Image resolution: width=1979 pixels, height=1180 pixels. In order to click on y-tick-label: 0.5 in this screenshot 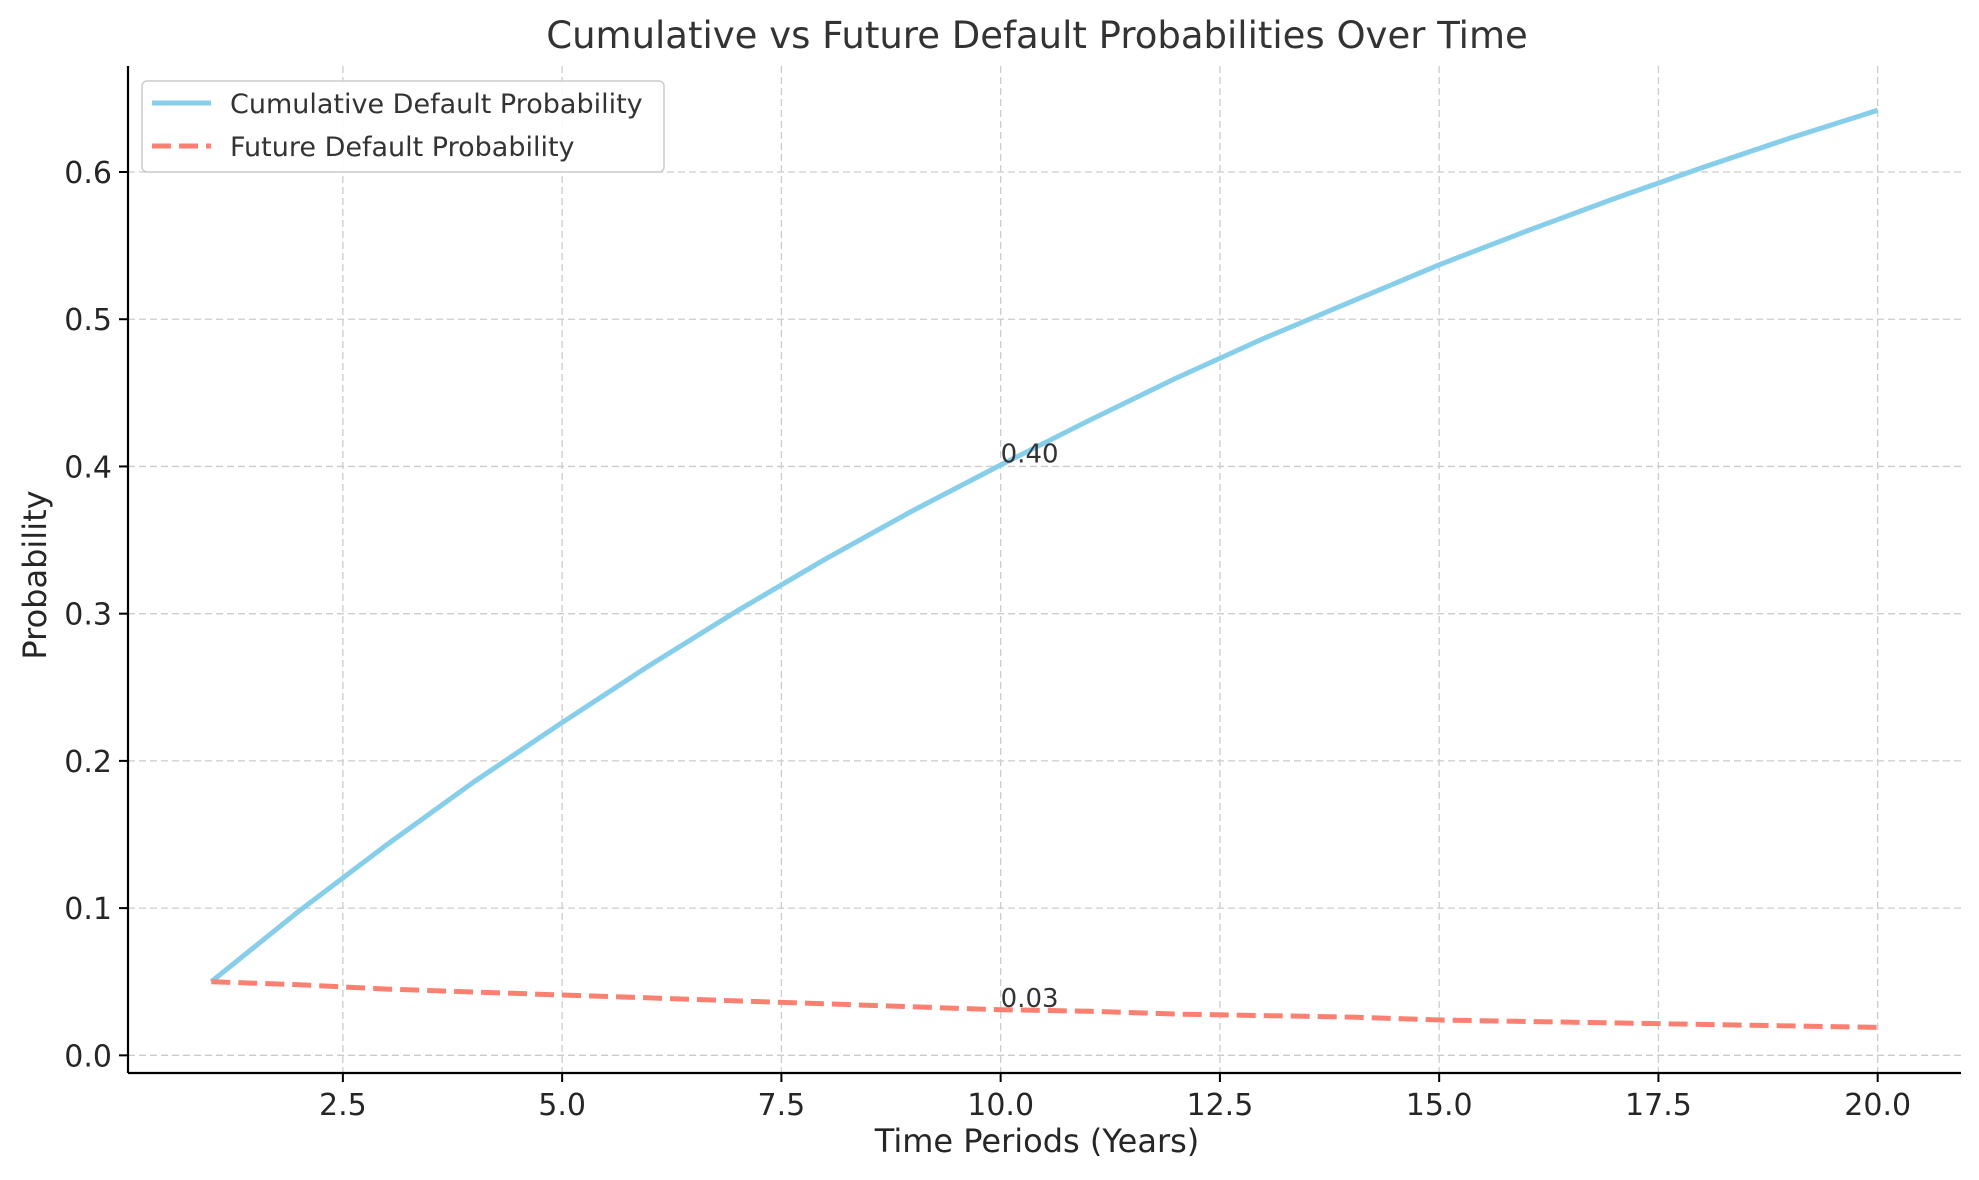, I will do `click(88, 320)`.